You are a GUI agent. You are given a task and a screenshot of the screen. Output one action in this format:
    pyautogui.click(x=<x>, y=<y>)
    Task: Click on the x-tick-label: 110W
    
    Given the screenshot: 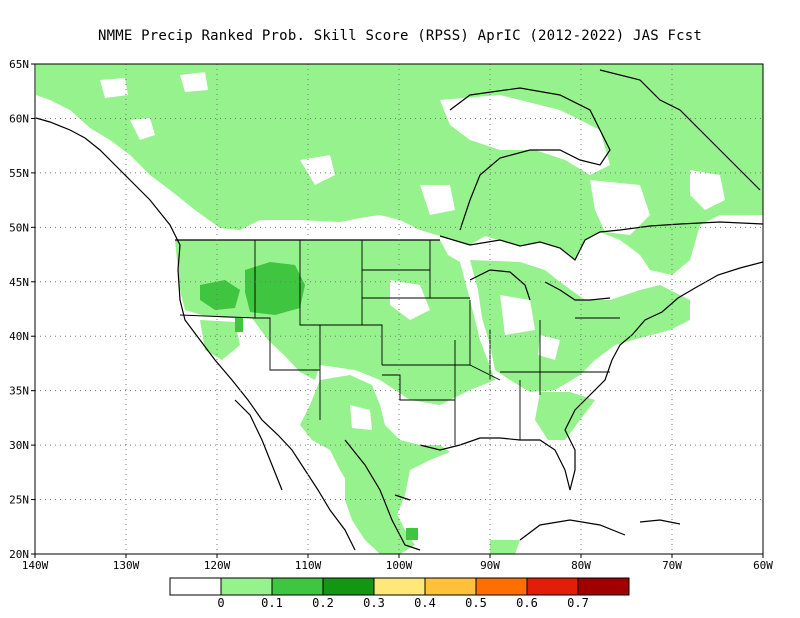 What is the action you would take?
    pyautogui.click(x=308, y=565)
    